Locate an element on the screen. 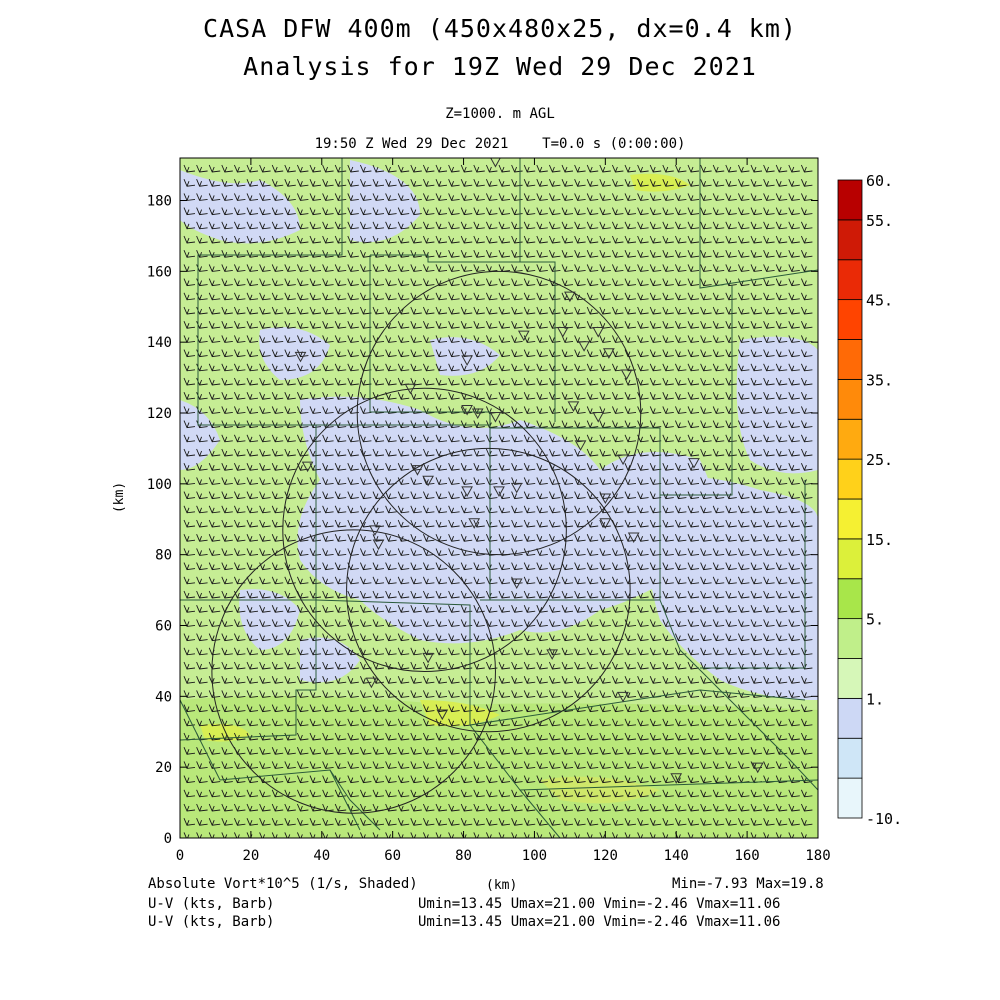  colorbar-label: 5. is located at coordinates (875, 620).